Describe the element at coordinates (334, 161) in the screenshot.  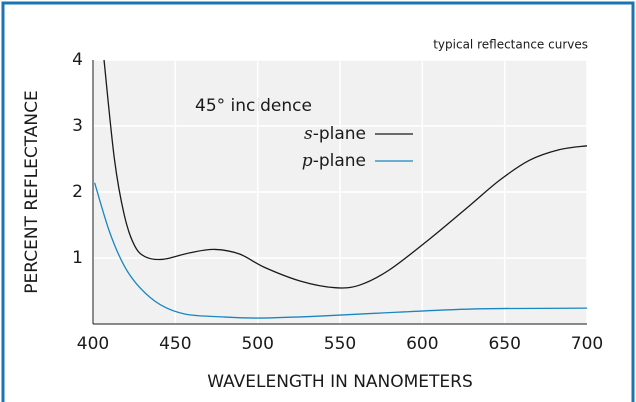
I see `legend-label: p-plane` at that location.